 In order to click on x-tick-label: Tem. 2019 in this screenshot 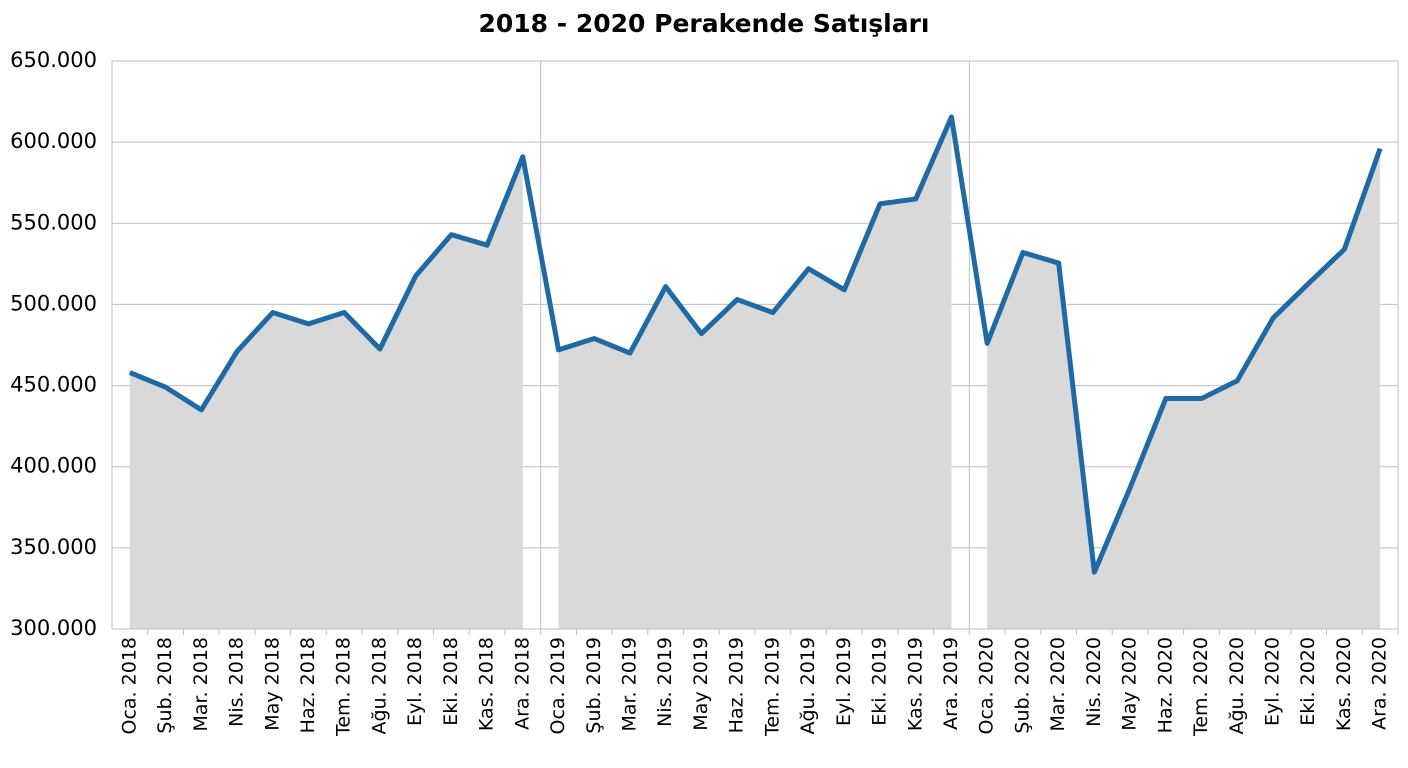, I will do `click(772, 687)`.